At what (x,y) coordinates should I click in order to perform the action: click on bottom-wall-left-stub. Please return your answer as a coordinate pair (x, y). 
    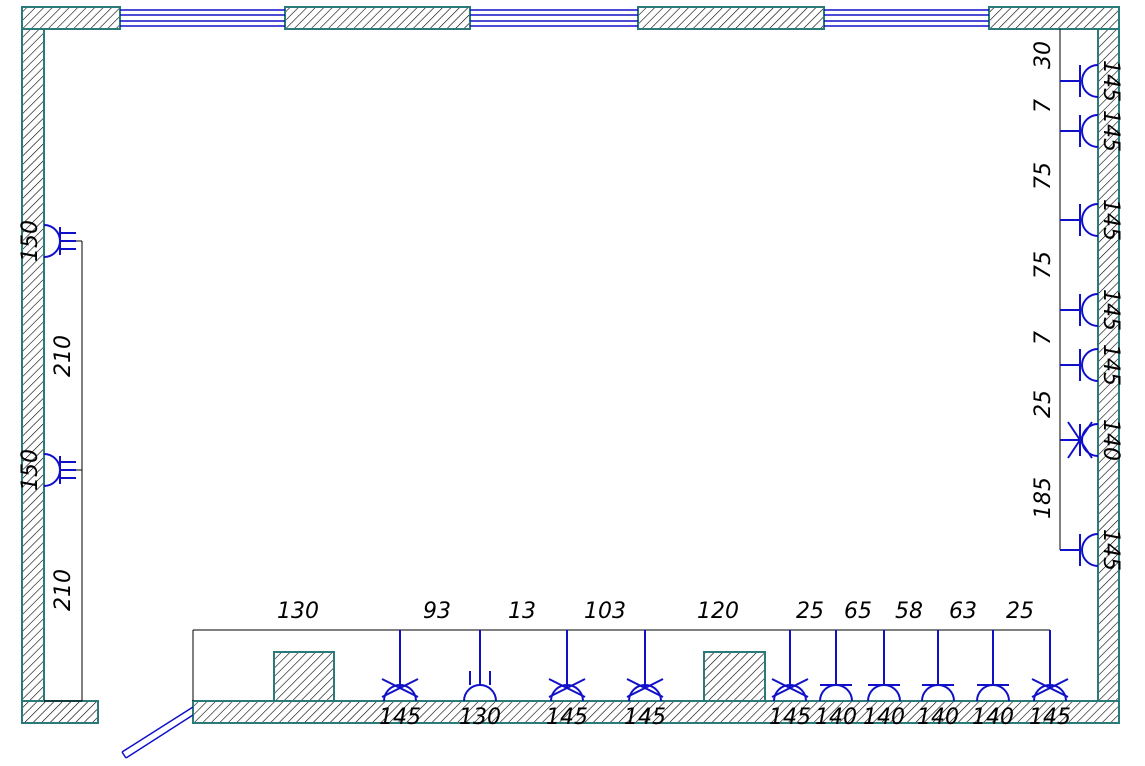
    Looking at the image, I should click on (60, 712).